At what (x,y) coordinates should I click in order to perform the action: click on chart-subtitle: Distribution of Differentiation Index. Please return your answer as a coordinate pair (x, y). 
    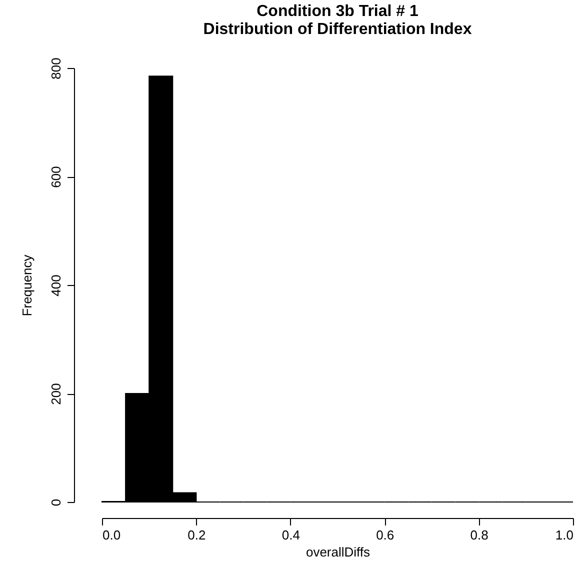
    Looking at the image, I should click on (337, 29).